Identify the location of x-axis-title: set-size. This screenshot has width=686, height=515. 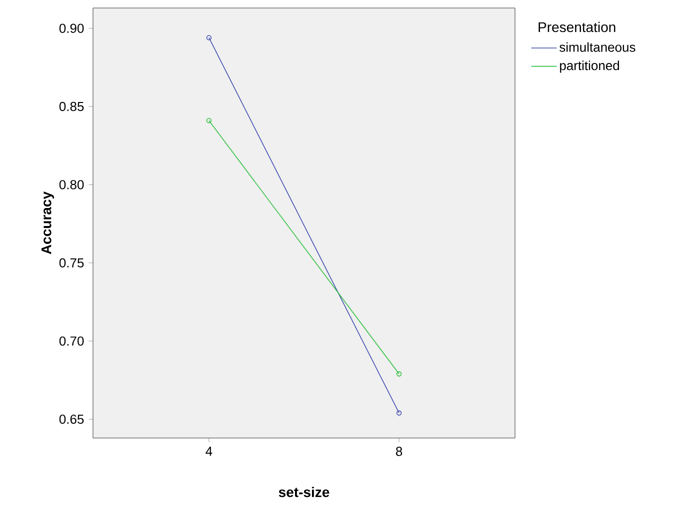
(304, 492).